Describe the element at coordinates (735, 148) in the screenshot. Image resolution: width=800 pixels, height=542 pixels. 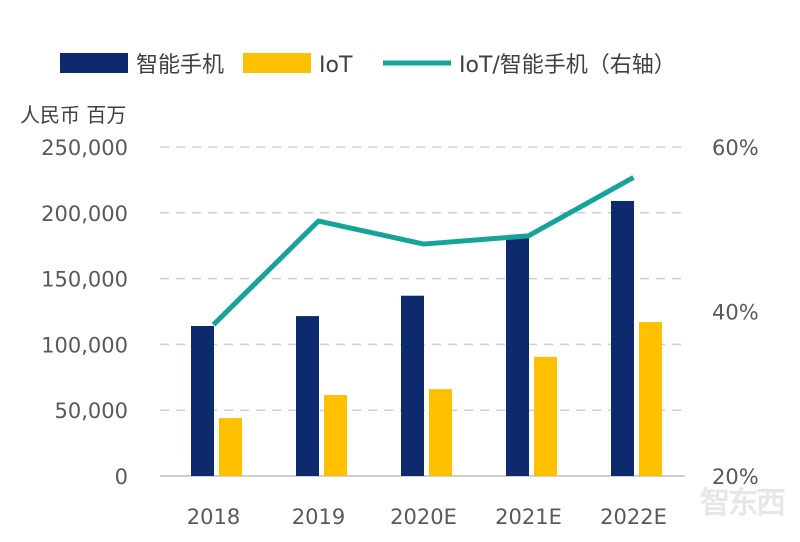
I see `y2-tick-label: 60%` at that location.